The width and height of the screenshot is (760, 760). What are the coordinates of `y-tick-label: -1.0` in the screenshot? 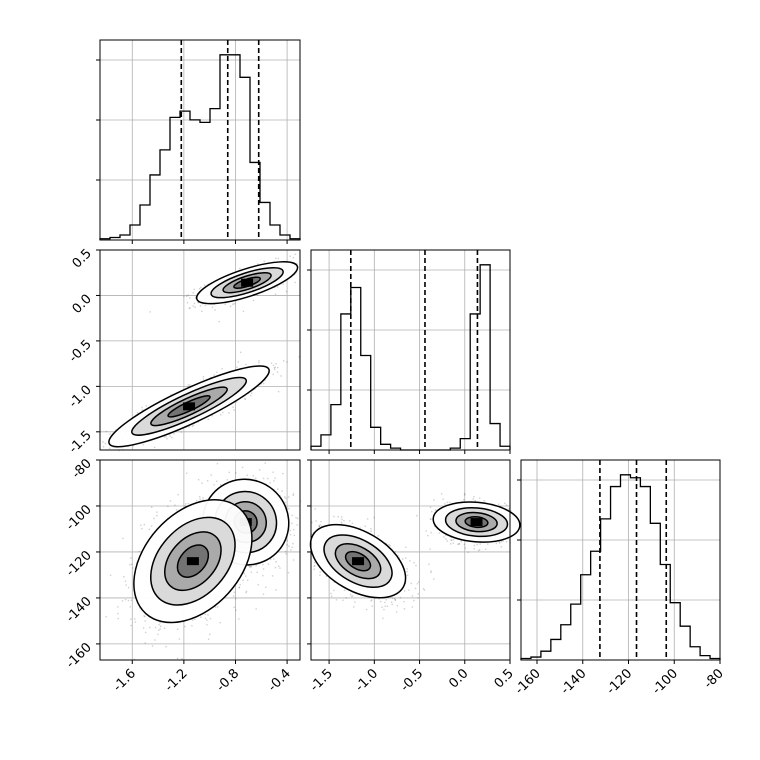 It's located at (80, 397).